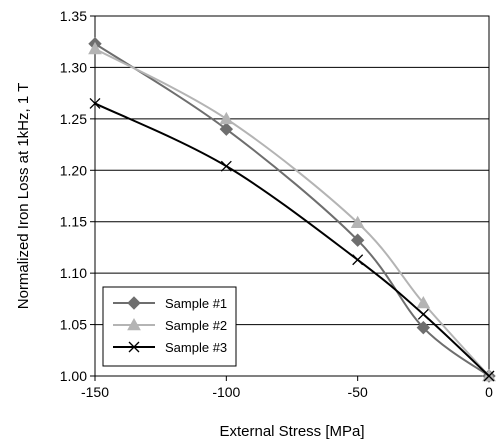  I want to click on x-tick-label: -100, so click(226, 392).